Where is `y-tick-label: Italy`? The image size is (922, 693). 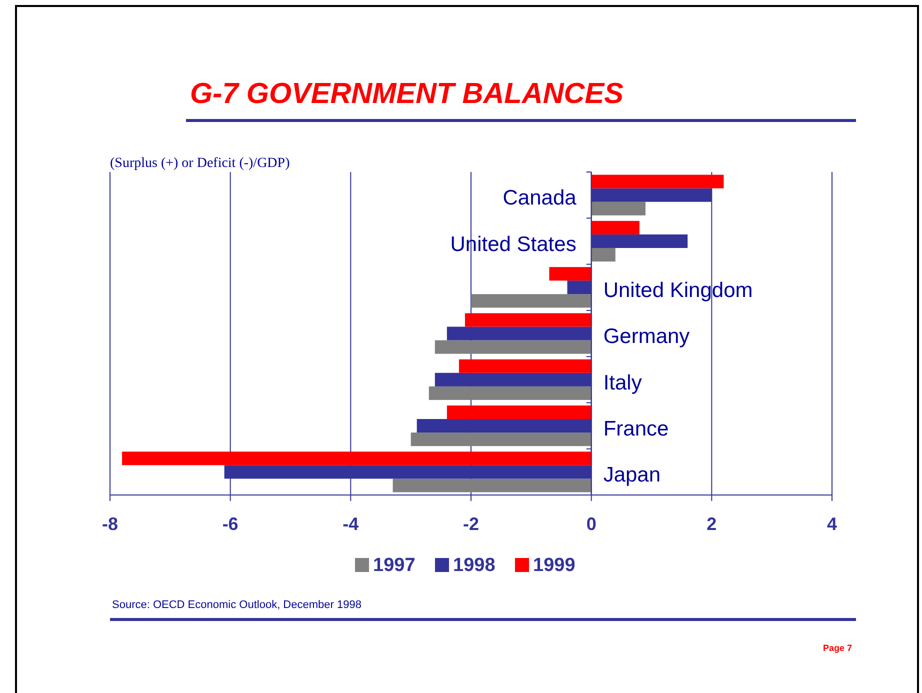 y-tick-label: Italy is located at coordinates (622, 382).